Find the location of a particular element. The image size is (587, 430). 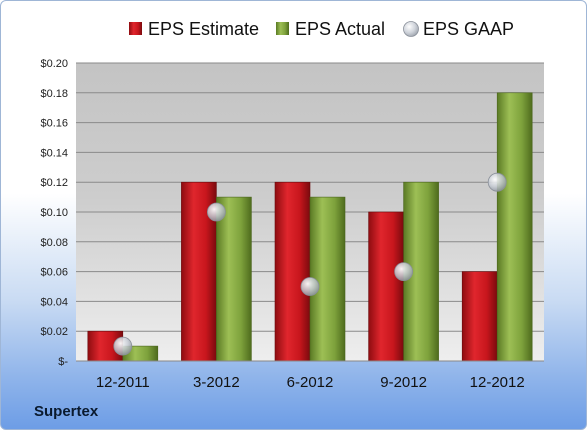

company-name: Supertex is located at coordinates (66, 411).